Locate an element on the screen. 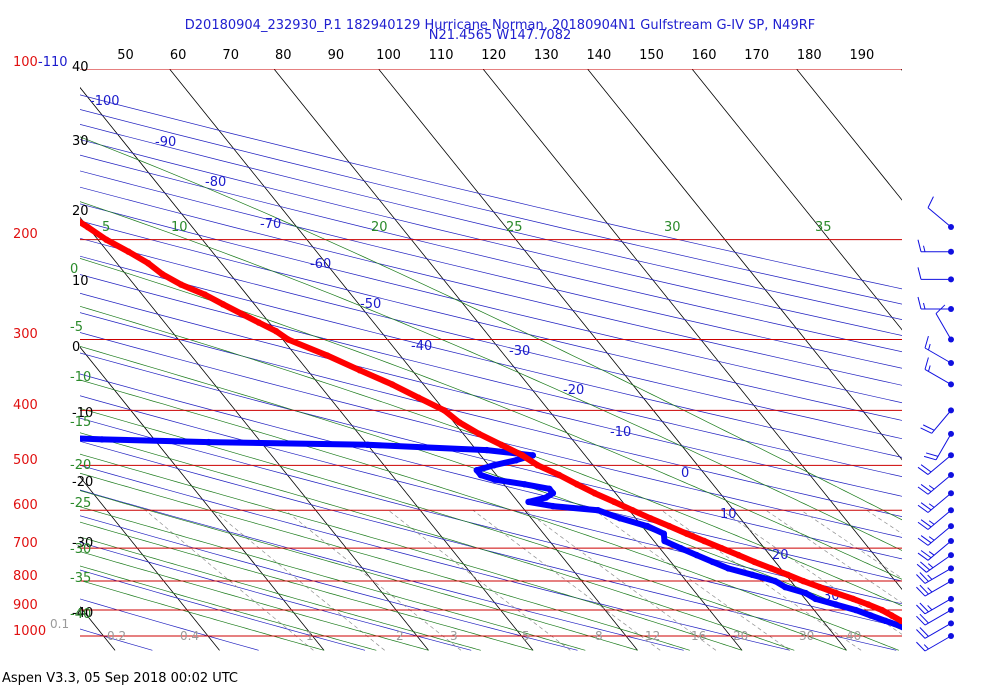 The width and height of the screenshot is (1000, 700). mixing-ratio-label: 3 is located at coordinates (454, 636).